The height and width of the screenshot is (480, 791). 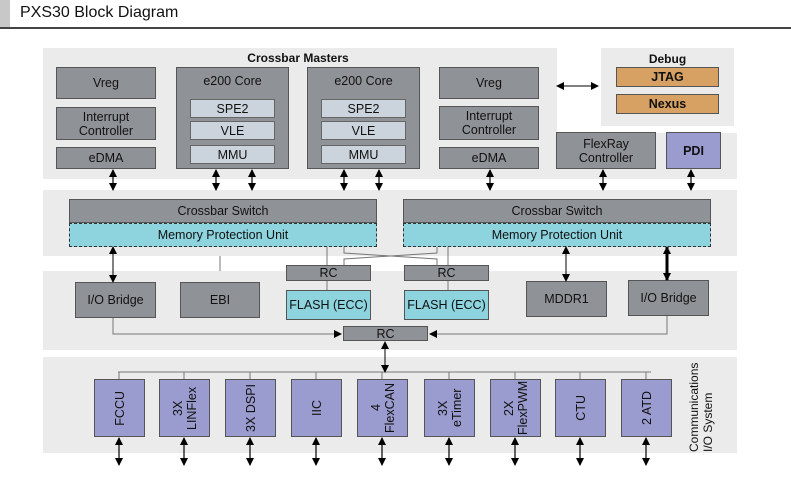 What do you see at coordinates (667, 59) in the screenshot?
I see `debug-label: Debug` at bounding box center [667, 59].